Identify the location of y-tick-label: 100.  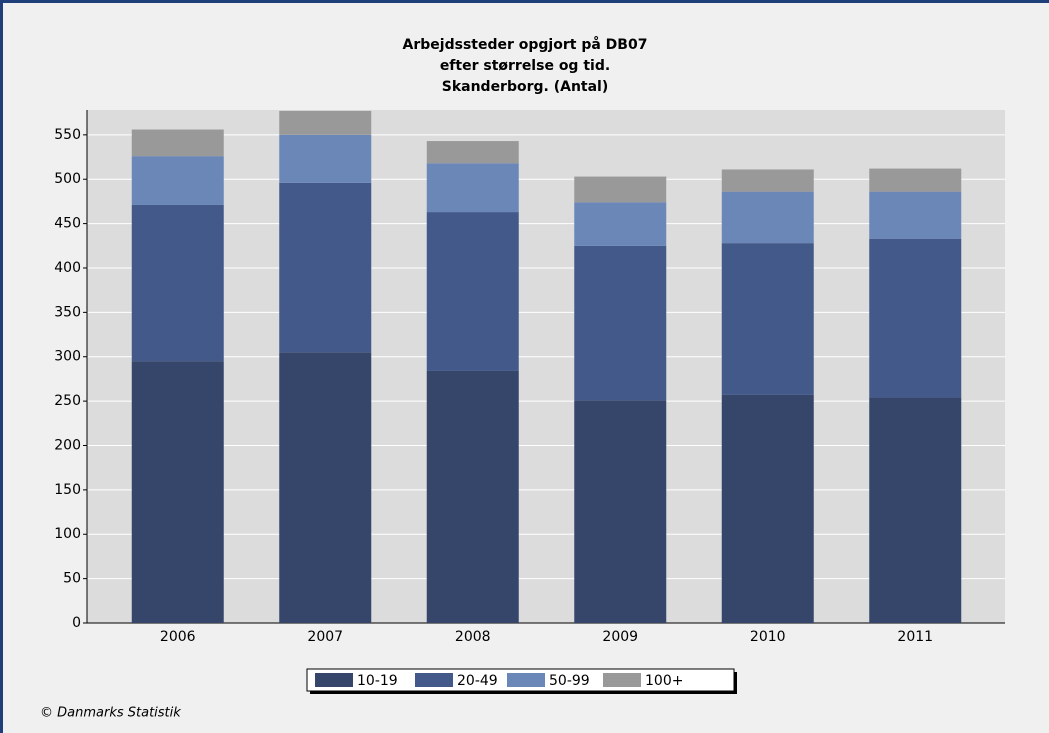
(67, 534).